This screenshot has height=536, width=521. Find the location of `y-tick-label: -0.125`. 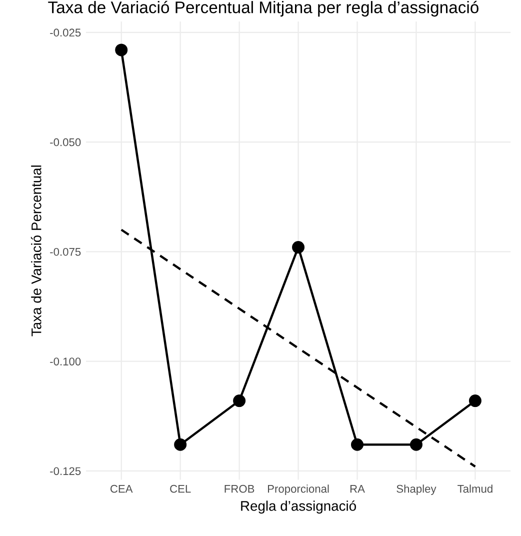

y-tick-label: -0.125 is located at coordinates (65, 471).